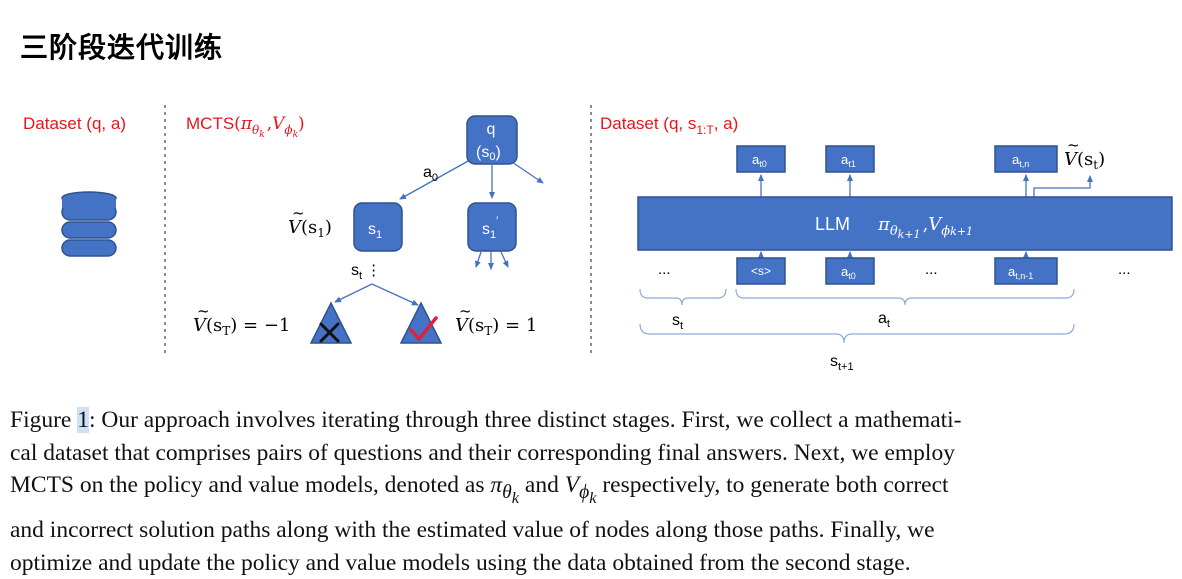  Describe the element at coordinates (842, 363) in the screenshot. I see `brace-label-st1: st+1` at that location.